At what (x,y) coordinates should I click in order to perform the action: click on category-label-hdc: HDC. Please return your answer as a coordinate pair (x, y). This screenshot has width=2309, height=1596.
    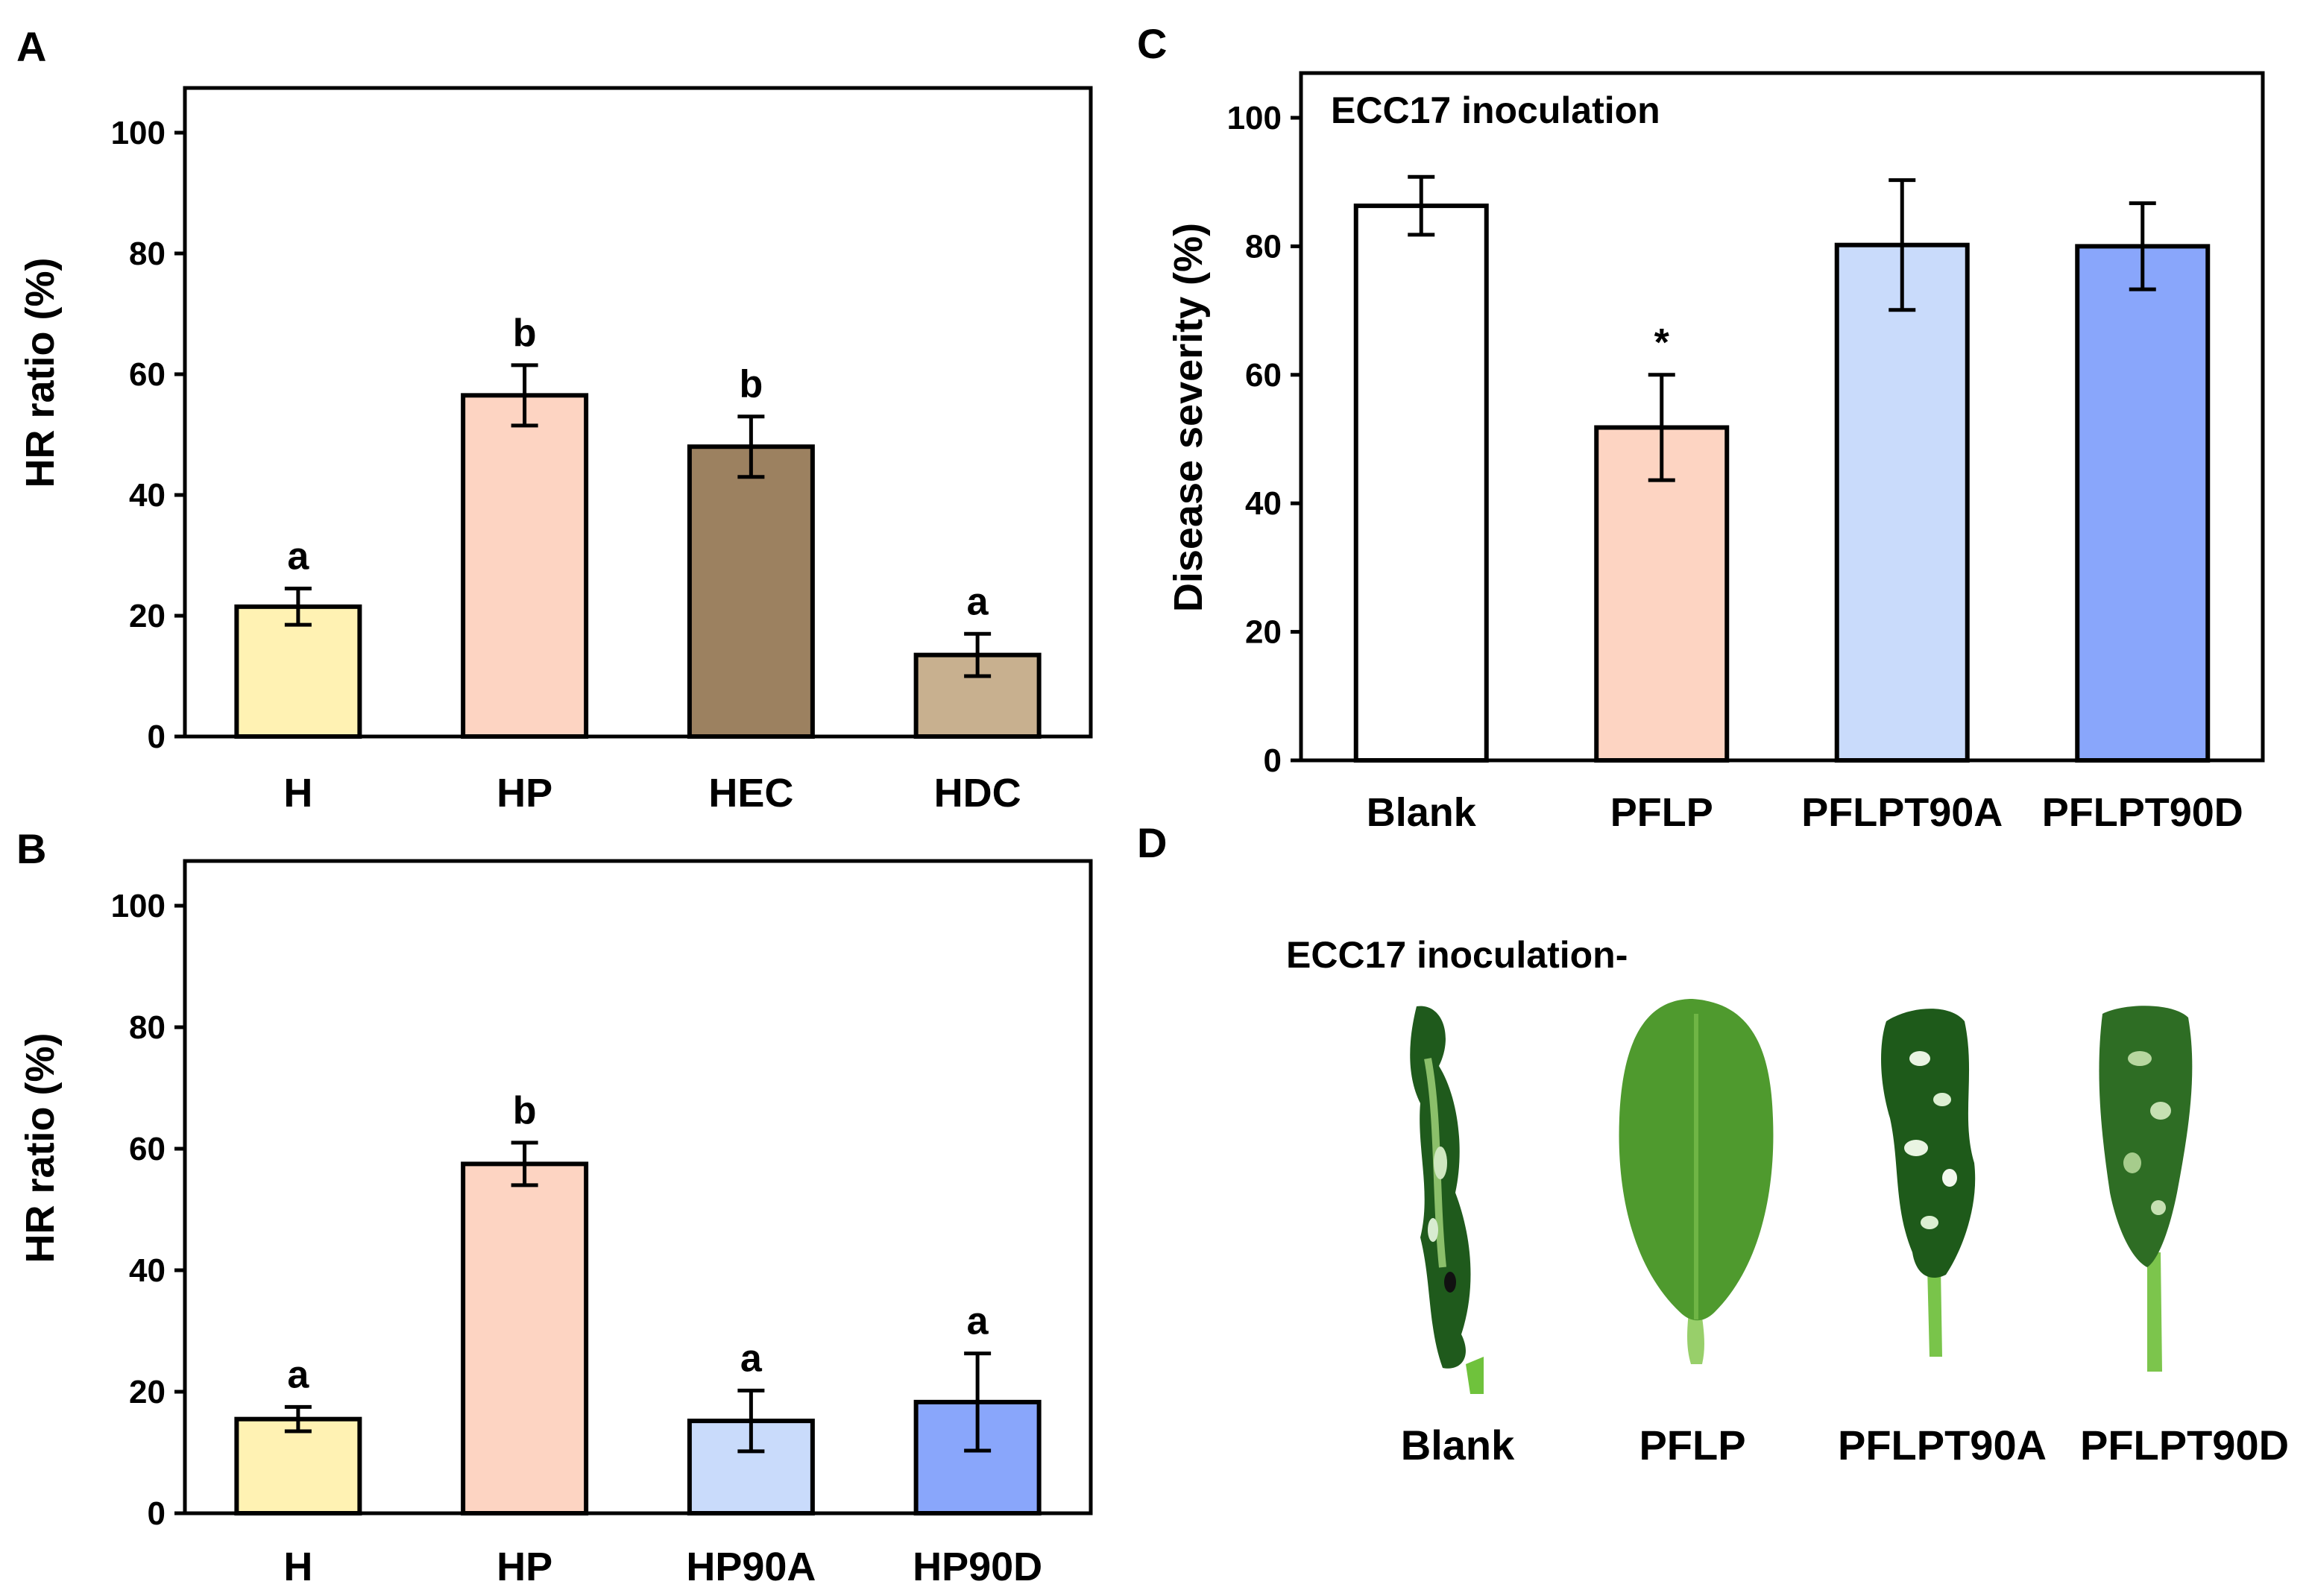
    Looking at the image, I should click on (978, 793).